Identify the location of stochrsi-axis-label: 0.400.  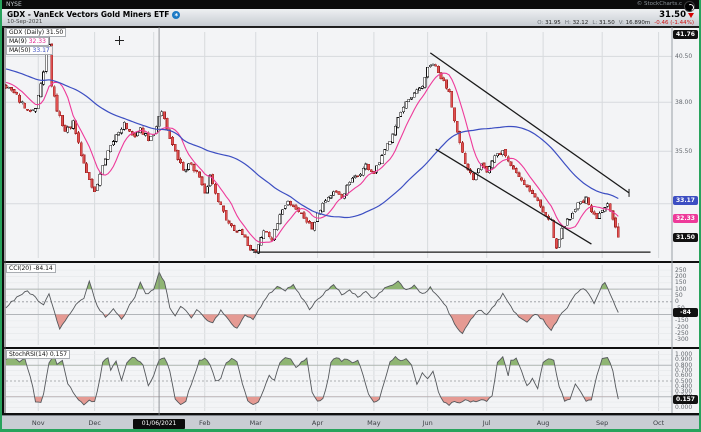
(684, 386).